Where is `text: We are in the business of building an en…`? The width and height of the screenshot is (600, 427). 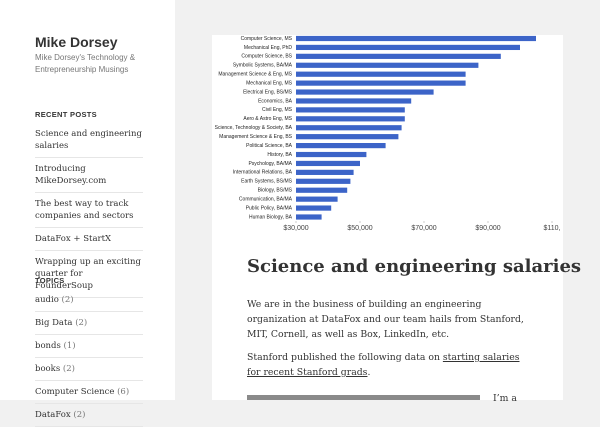
text: We are in the business of building an en… is located at coordinates (385, 319).